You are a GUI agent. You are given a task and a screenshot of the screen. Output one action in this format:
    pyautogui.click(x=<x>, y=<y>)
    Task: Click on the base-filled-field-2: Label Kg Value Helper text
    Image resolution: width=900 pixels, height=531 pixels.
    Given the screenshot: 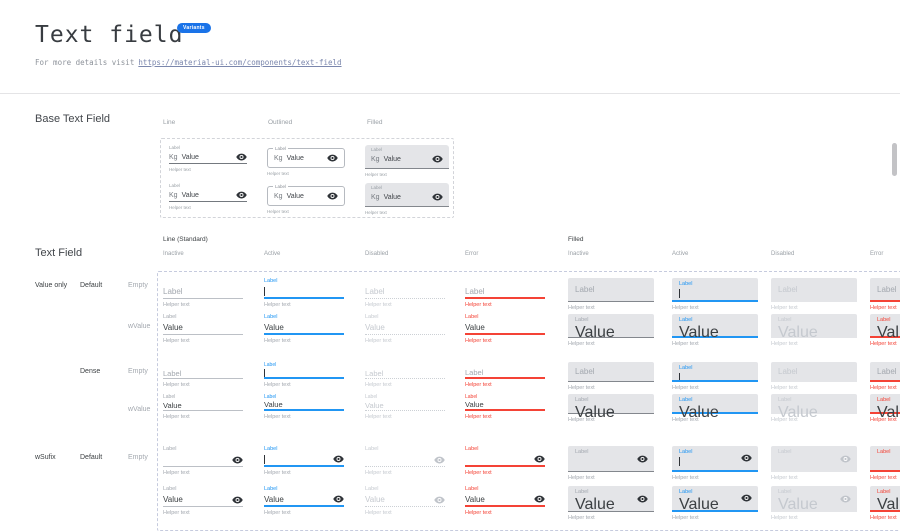 What is the action you would take?
    pyautogui.click(x=407, y=199)
    